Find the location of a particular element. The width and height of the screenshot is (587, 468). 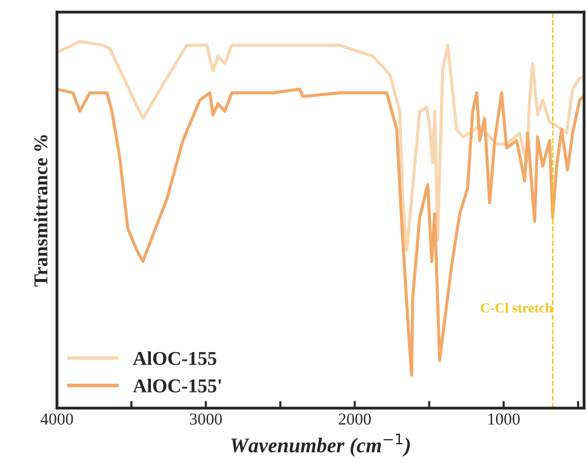

x-tick-label: 2000 is located at coordinates (354, 419).